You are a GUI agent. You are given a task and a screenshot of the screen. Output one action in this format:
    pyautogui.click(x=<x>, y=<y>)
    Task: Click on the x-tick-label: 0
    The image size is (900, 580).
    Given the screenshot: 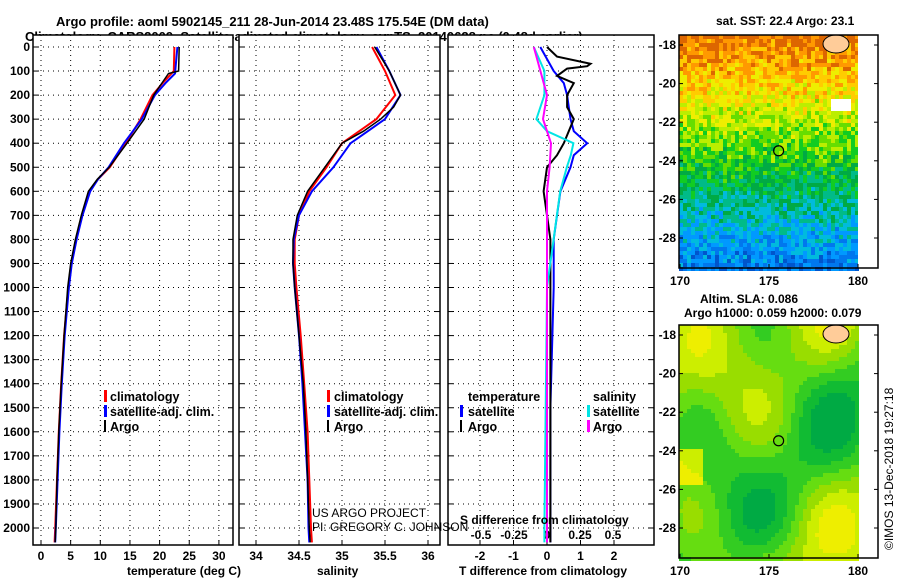 What is the action you would take?
    pyautogui.click(x=547, y=556)
    